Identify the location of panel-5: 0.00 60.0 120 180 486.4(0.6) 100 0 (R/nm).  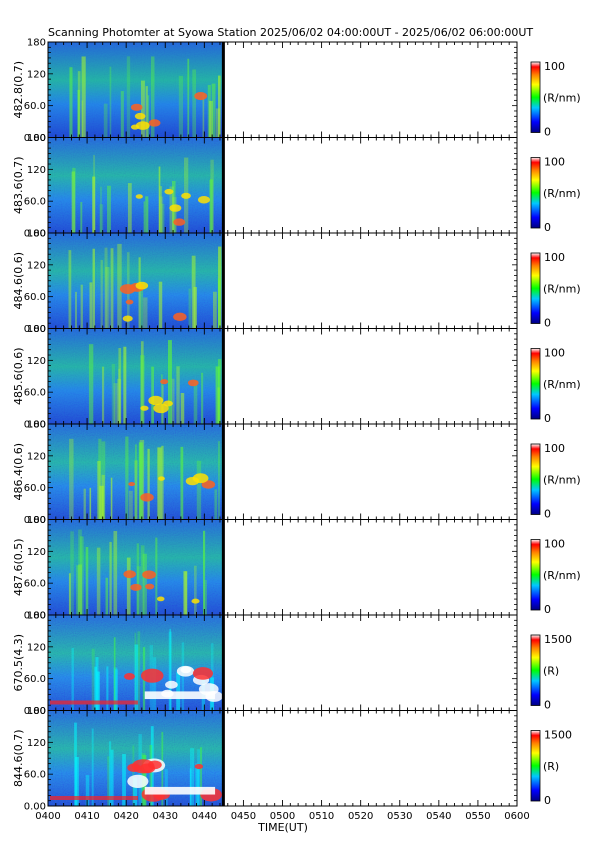
(296, 473).